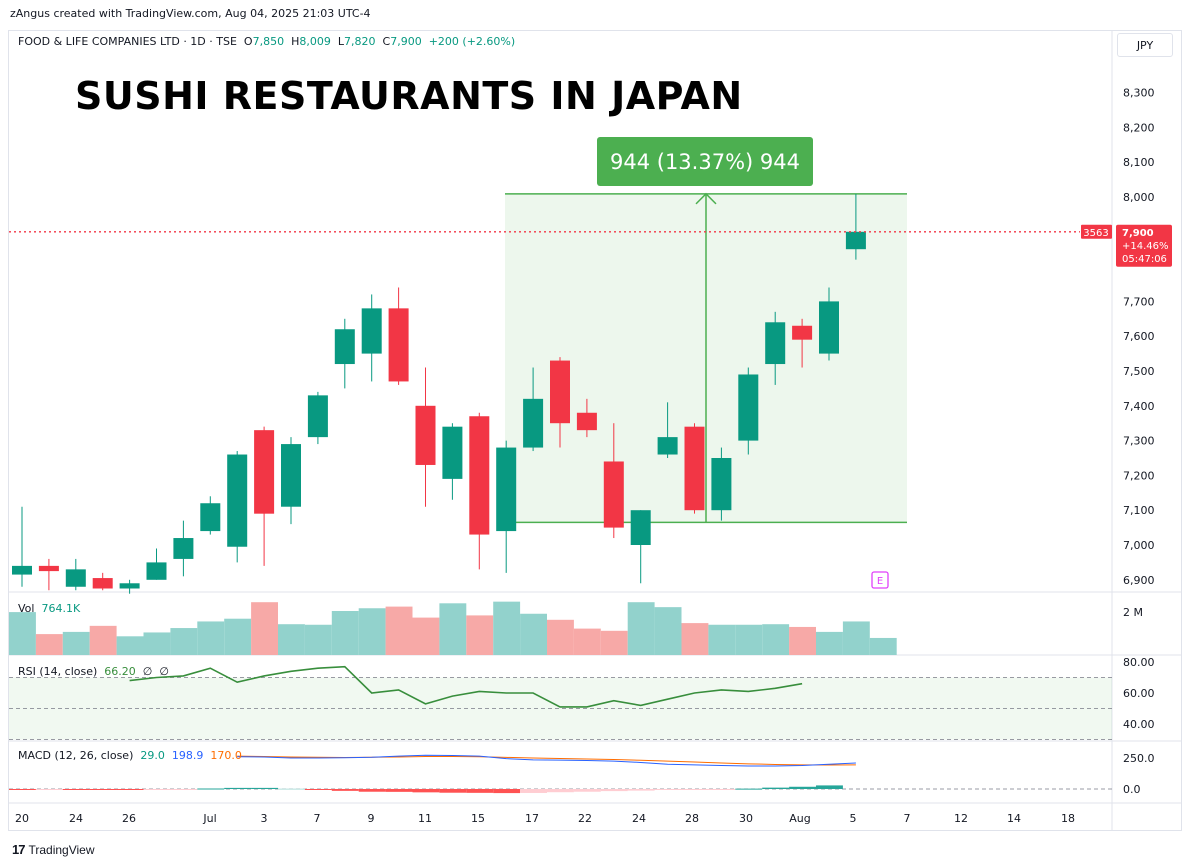 This screenshot has width=1190, height=867. What do you see at coordinates (1014, 818) in the screenshot?
I see `date-tick-label: 14` at bounding box center [1014, 818].